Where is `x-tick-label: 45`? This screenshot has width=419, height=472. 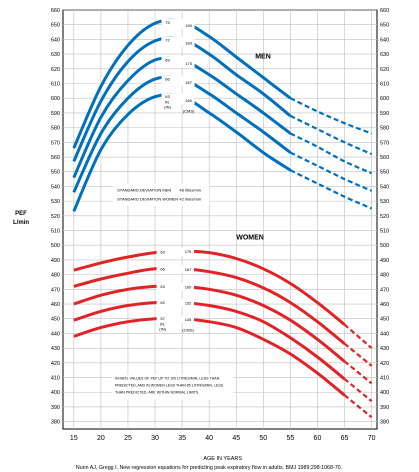 x-tick-label: 45 is located at coordinates (236, 438).